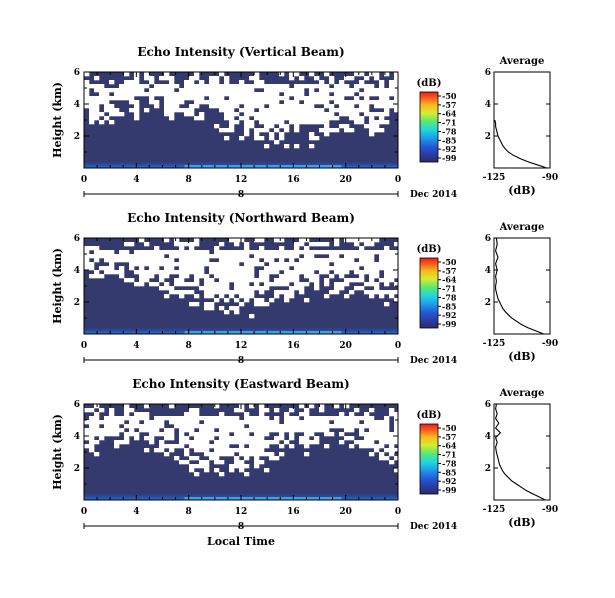 The height and width of the screenshot is (598, 615). What do you see at coordinates (488, 105) in the screenshot?
I see `profile-y-tick-label: 4` at bounding box center [488, 105].